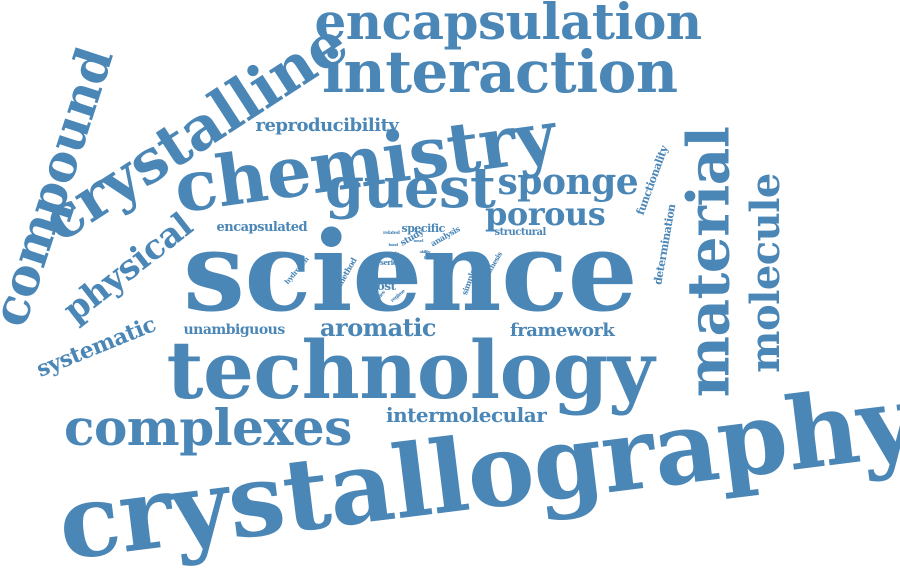 The height and width of the screenshot is (569, 900). What do you see at coordinates (418, 240) in the screenshot?
I see `word-novel: novel` at bounding box center [418, 240].